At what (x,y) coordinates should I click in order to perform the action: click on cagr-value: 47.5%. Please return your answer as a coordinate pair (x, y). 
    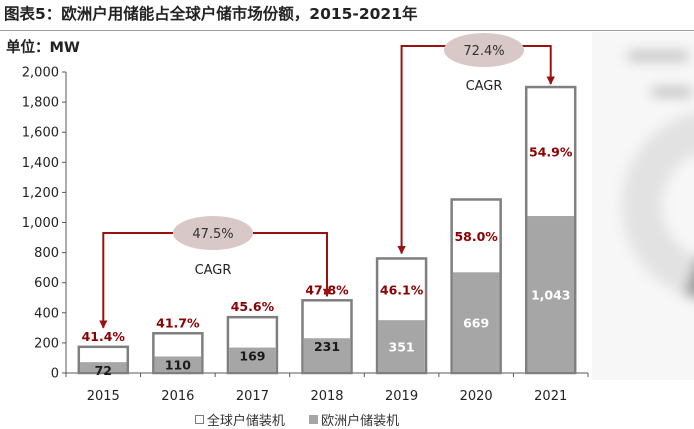
    Looking at the image, I should click on (212, 234).